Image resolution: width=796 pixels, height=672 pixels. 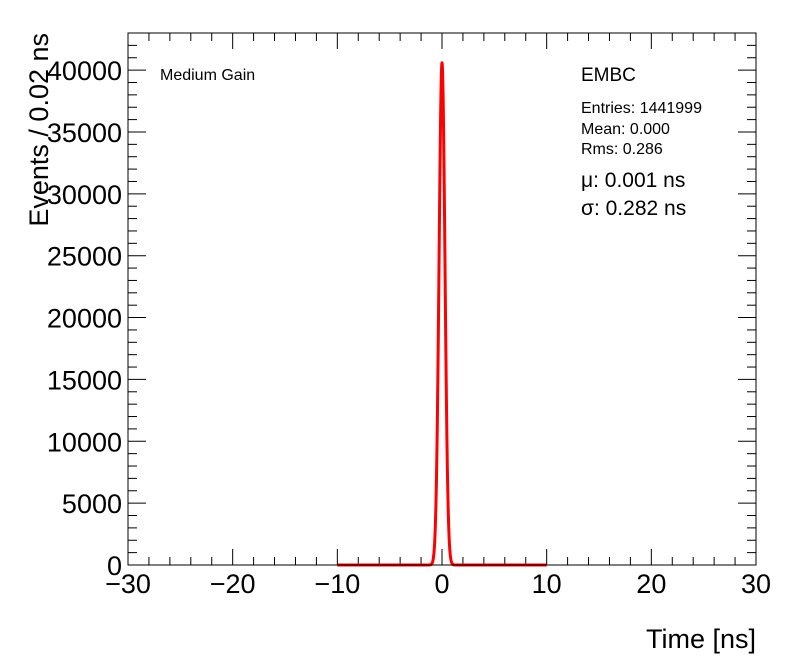 What do you see at coordinates (84, 133) in the screenshot?
I see `y-tick-label: 35000` at bounding box center [84, 133].